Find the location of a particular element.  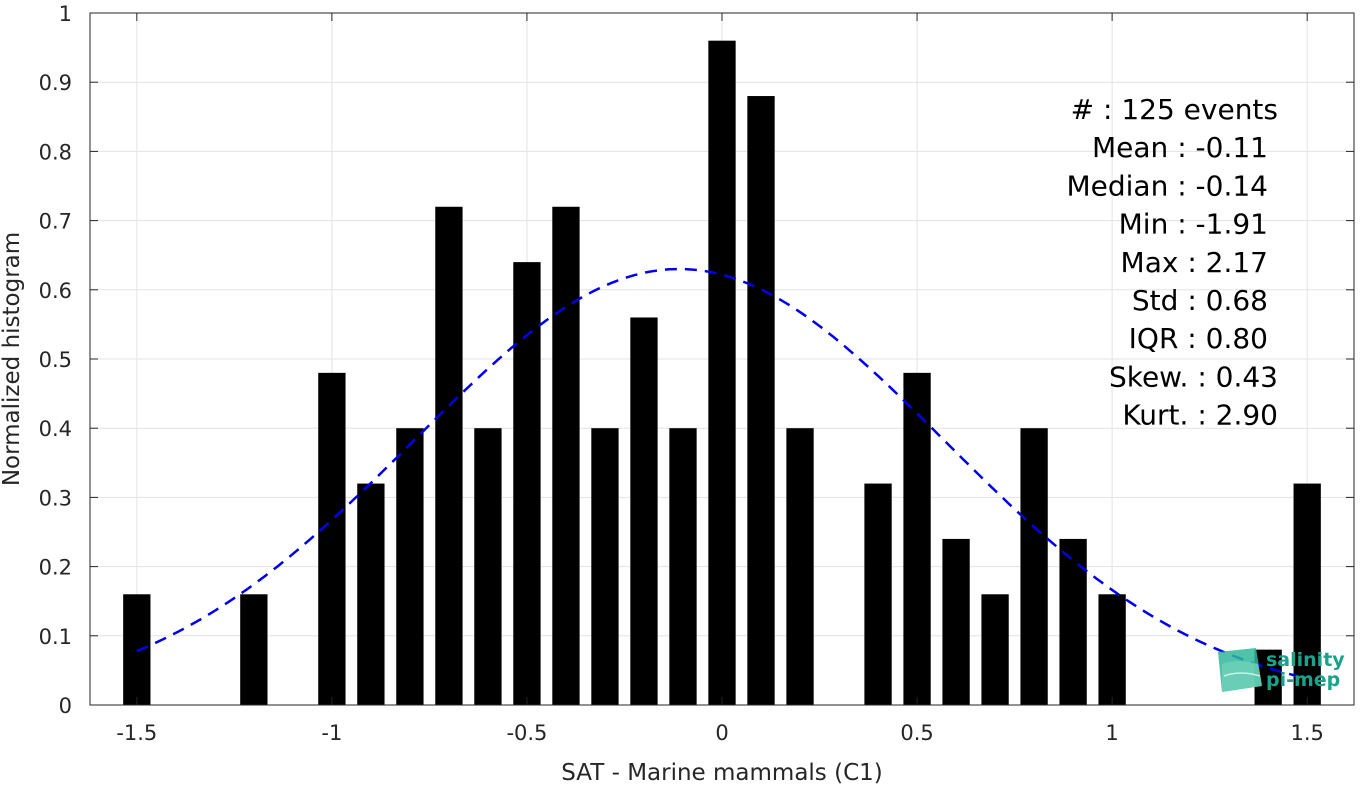

y-tick-label: 0.5 is located at coordinates (55, 360).